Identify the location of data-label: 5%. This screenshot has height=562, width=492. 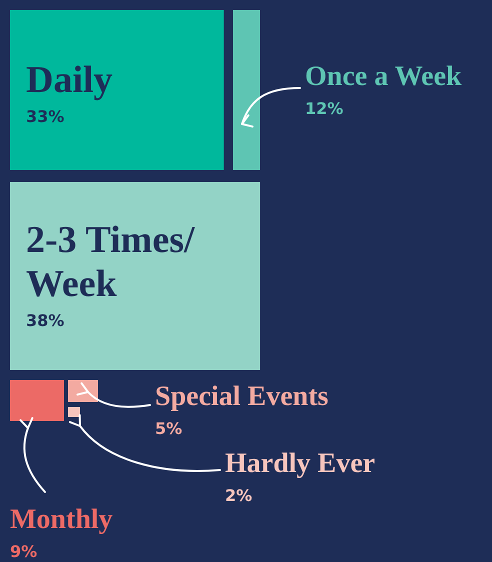
(168, 428).